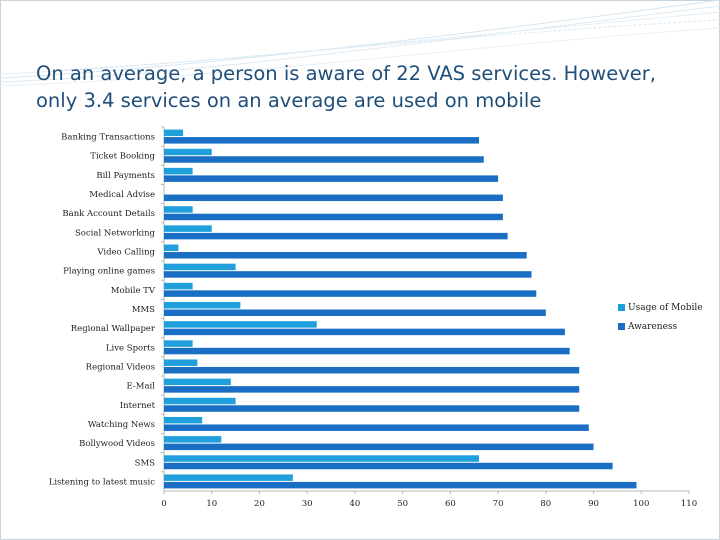 The image size is (720, 540). I want to click on category-label: Social Networking, so click(115, 233).